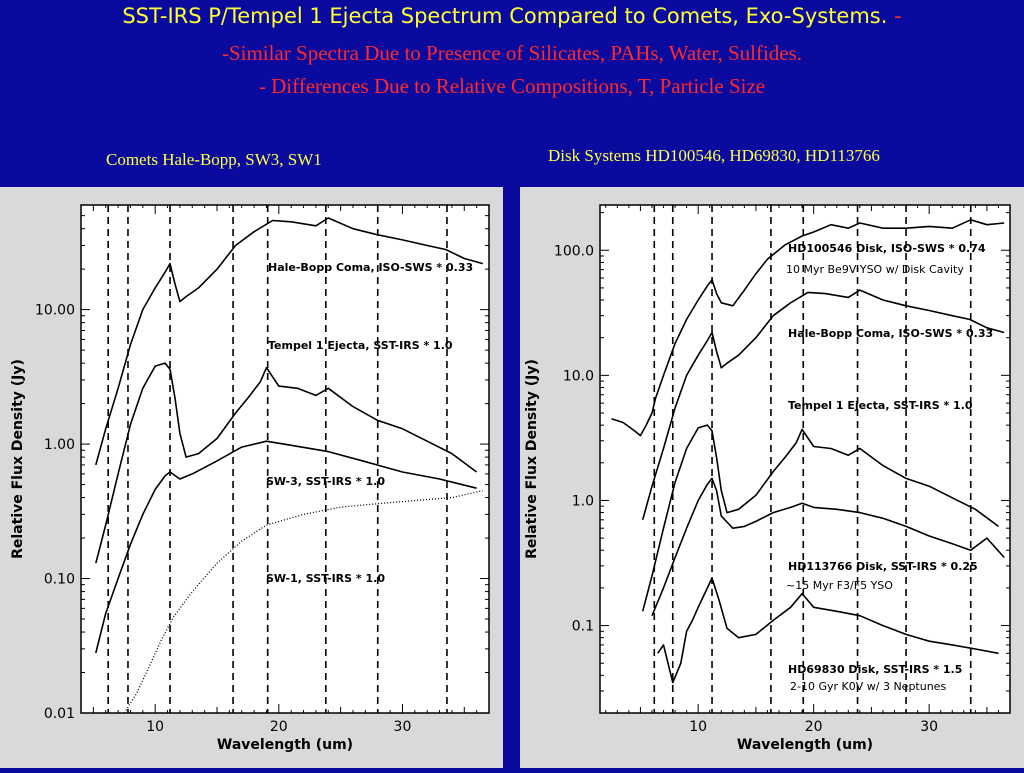  What do you see at coordinates (583, 627) in the screenshot?
I see `y-tick-label: 0.1` at bounding box center [583, 627].